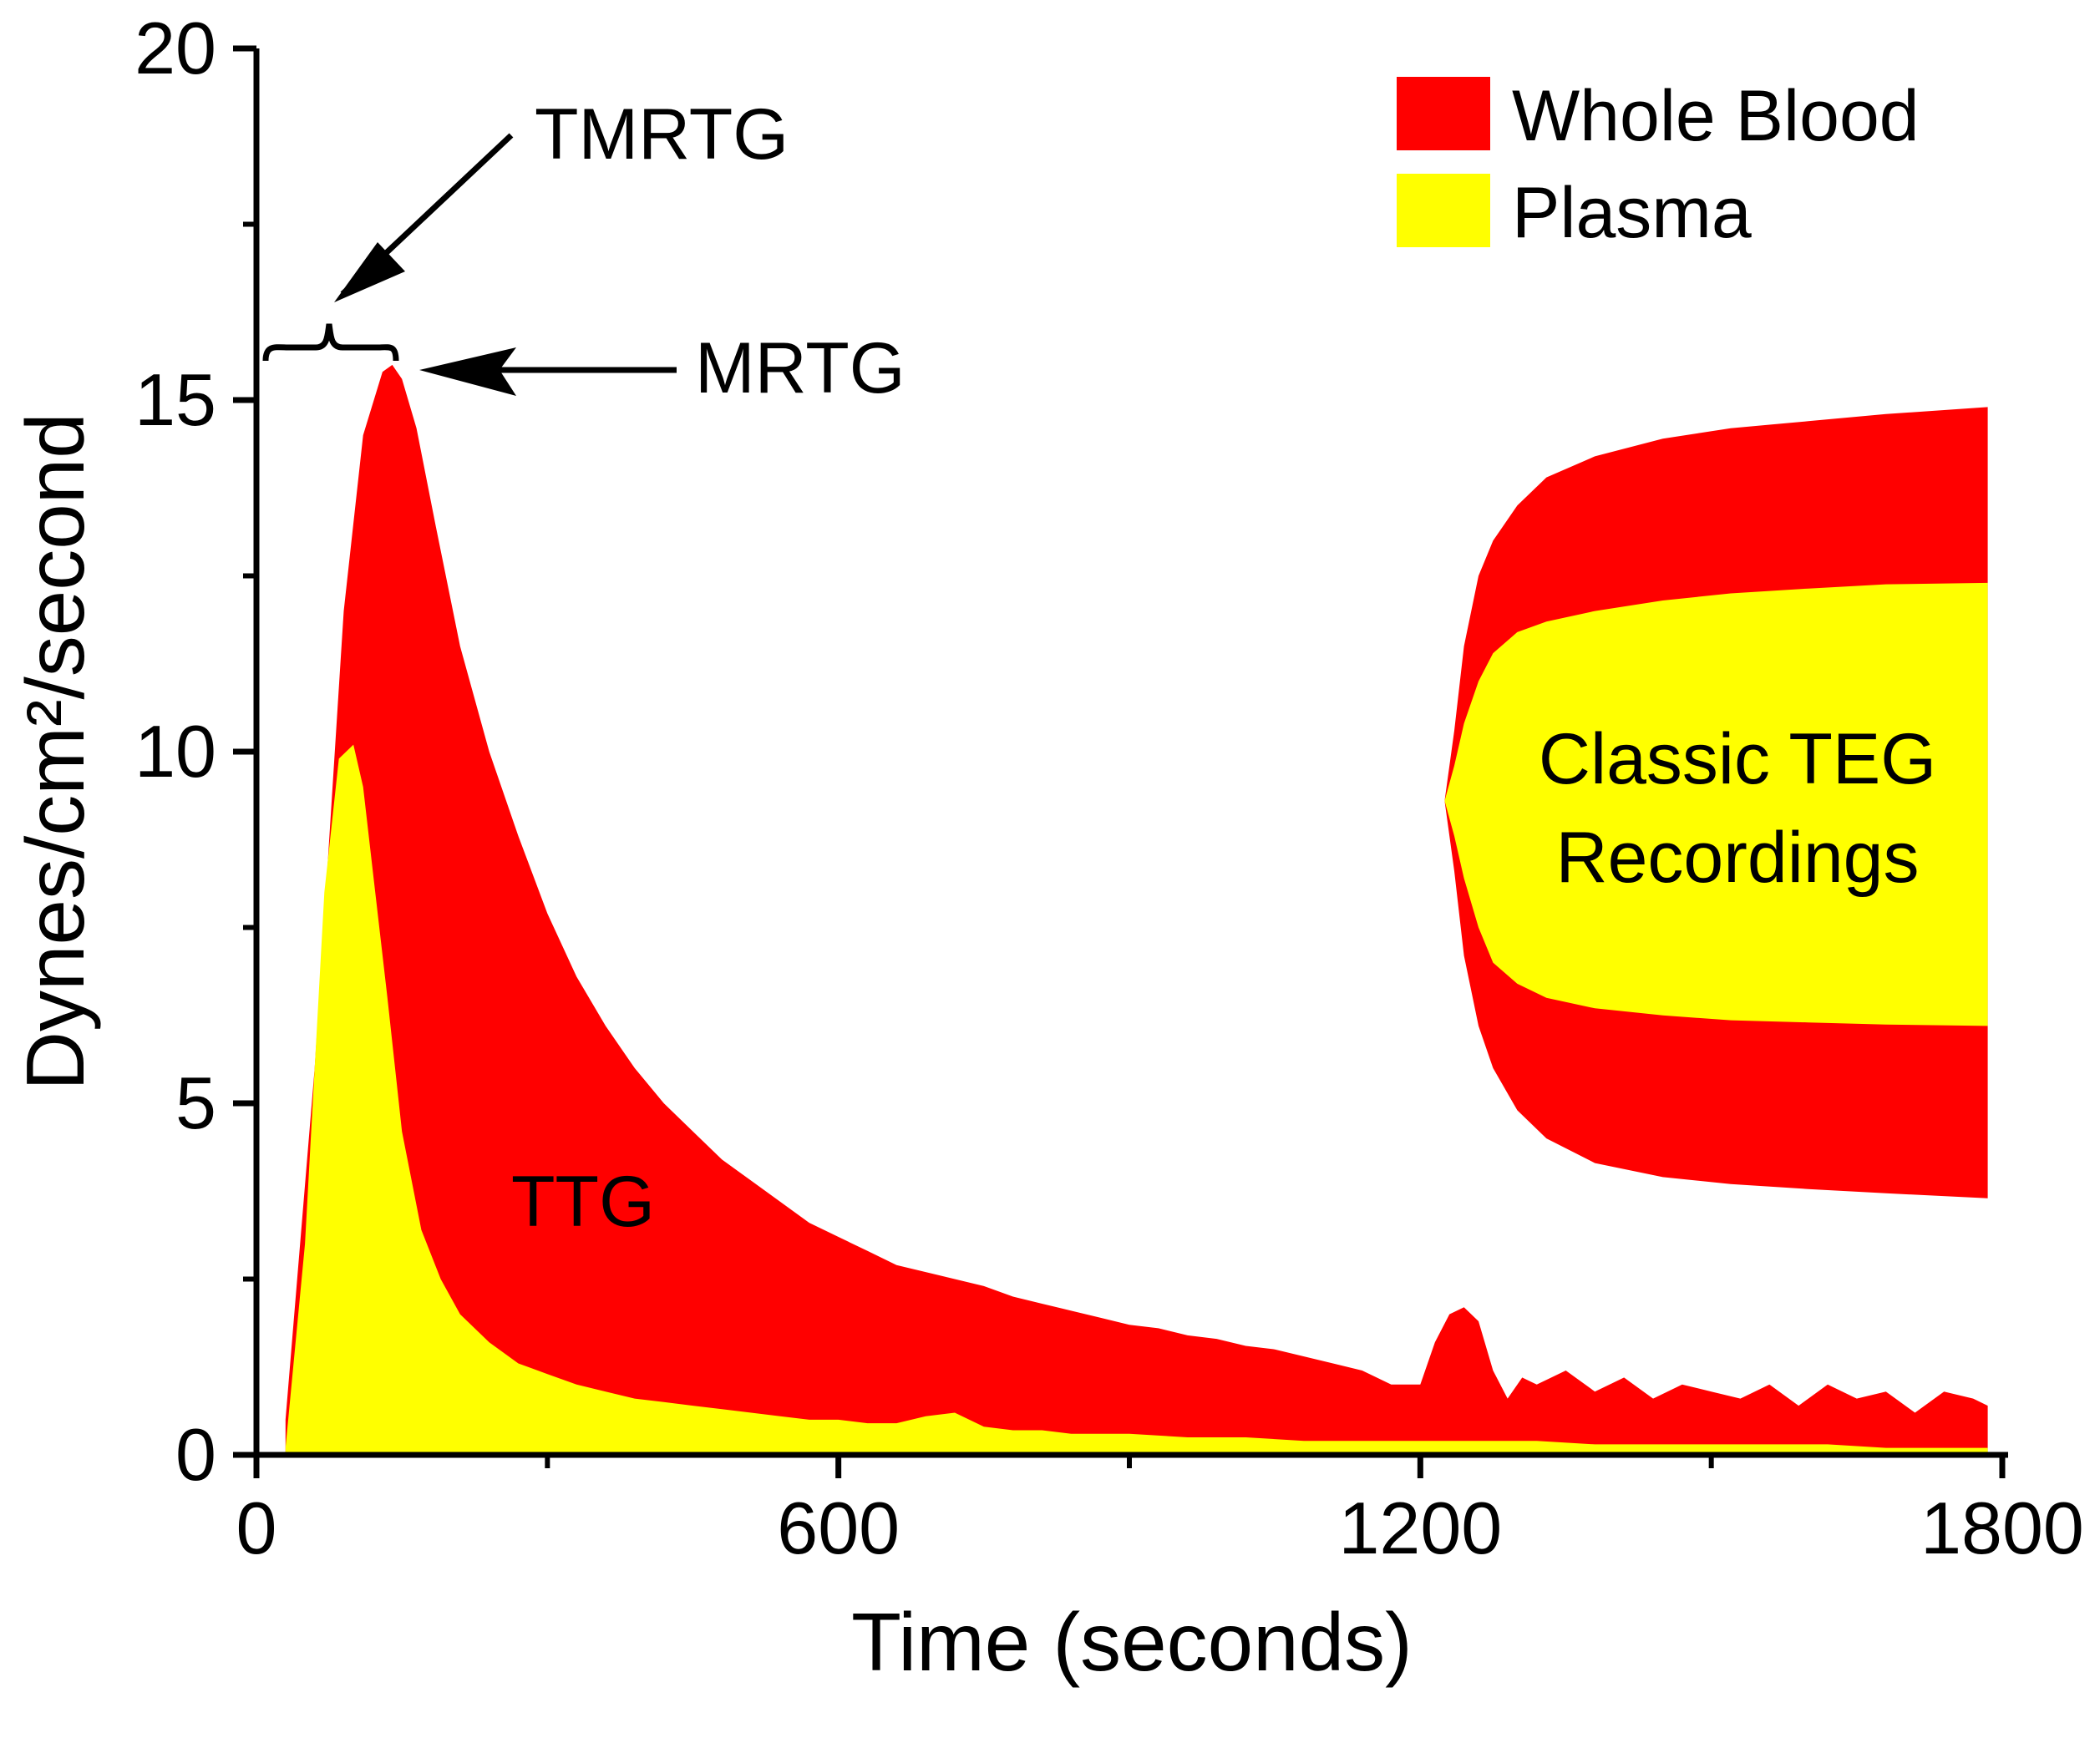  What do you see at coordinates (1420, 1528) in the screenshot?
I see `x-tick-label: 1200` at bounding box center [1420, 1528].